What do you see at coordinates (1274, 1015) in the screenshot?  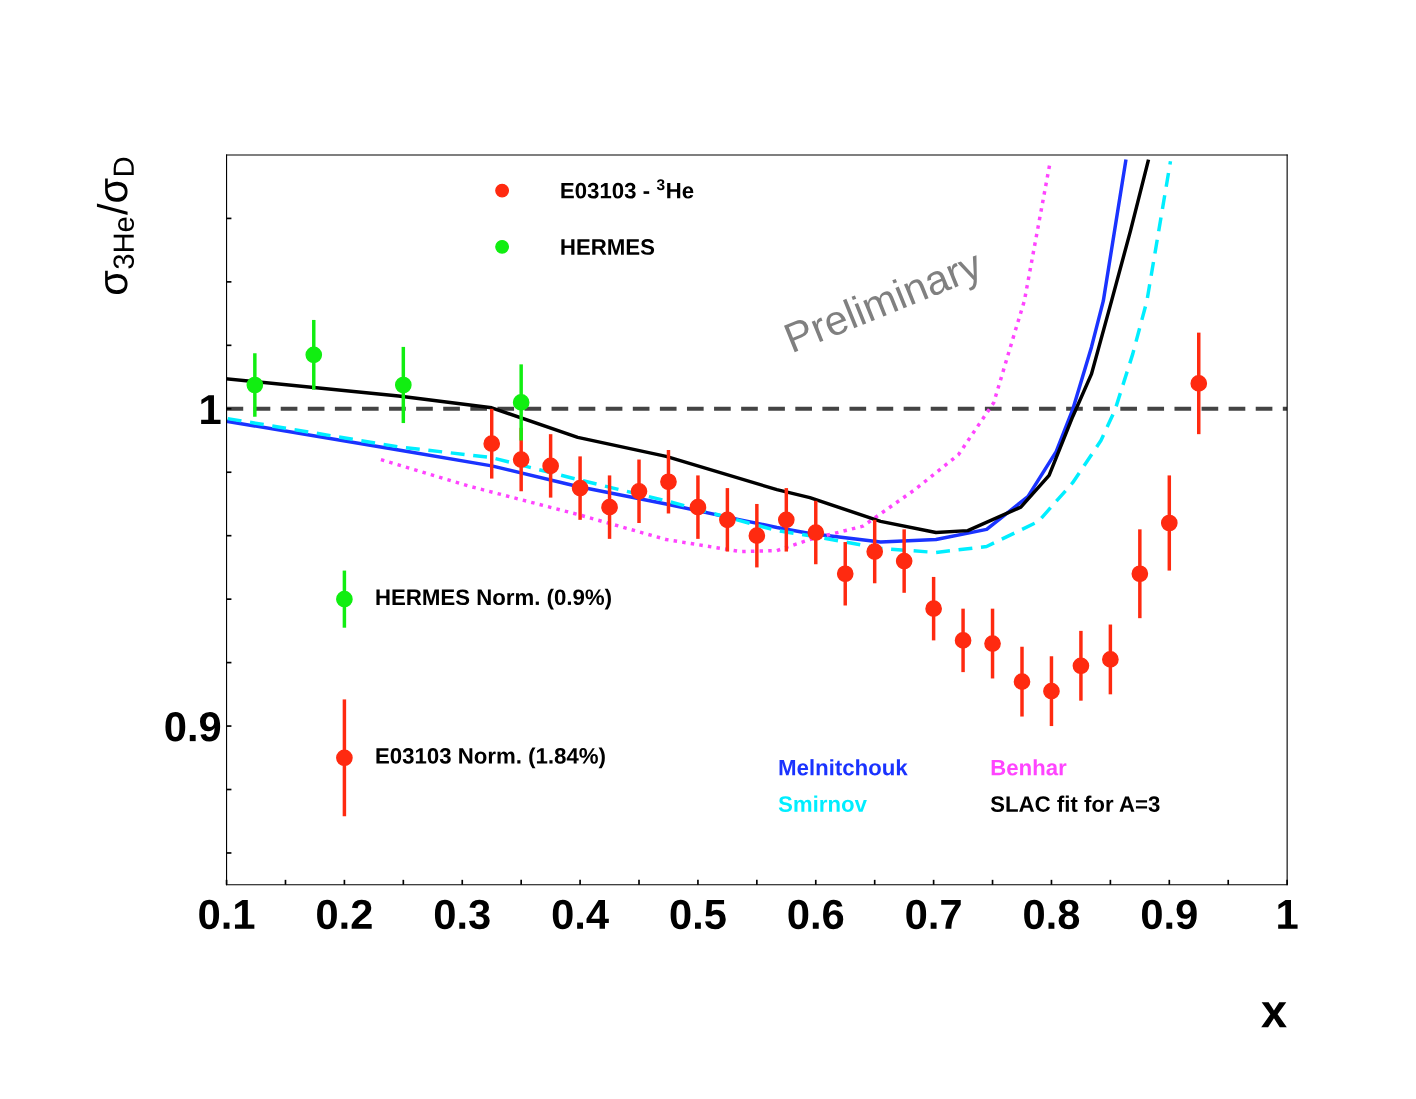 I see `x-axis-title: x` at bounding box center [1274, 1015].